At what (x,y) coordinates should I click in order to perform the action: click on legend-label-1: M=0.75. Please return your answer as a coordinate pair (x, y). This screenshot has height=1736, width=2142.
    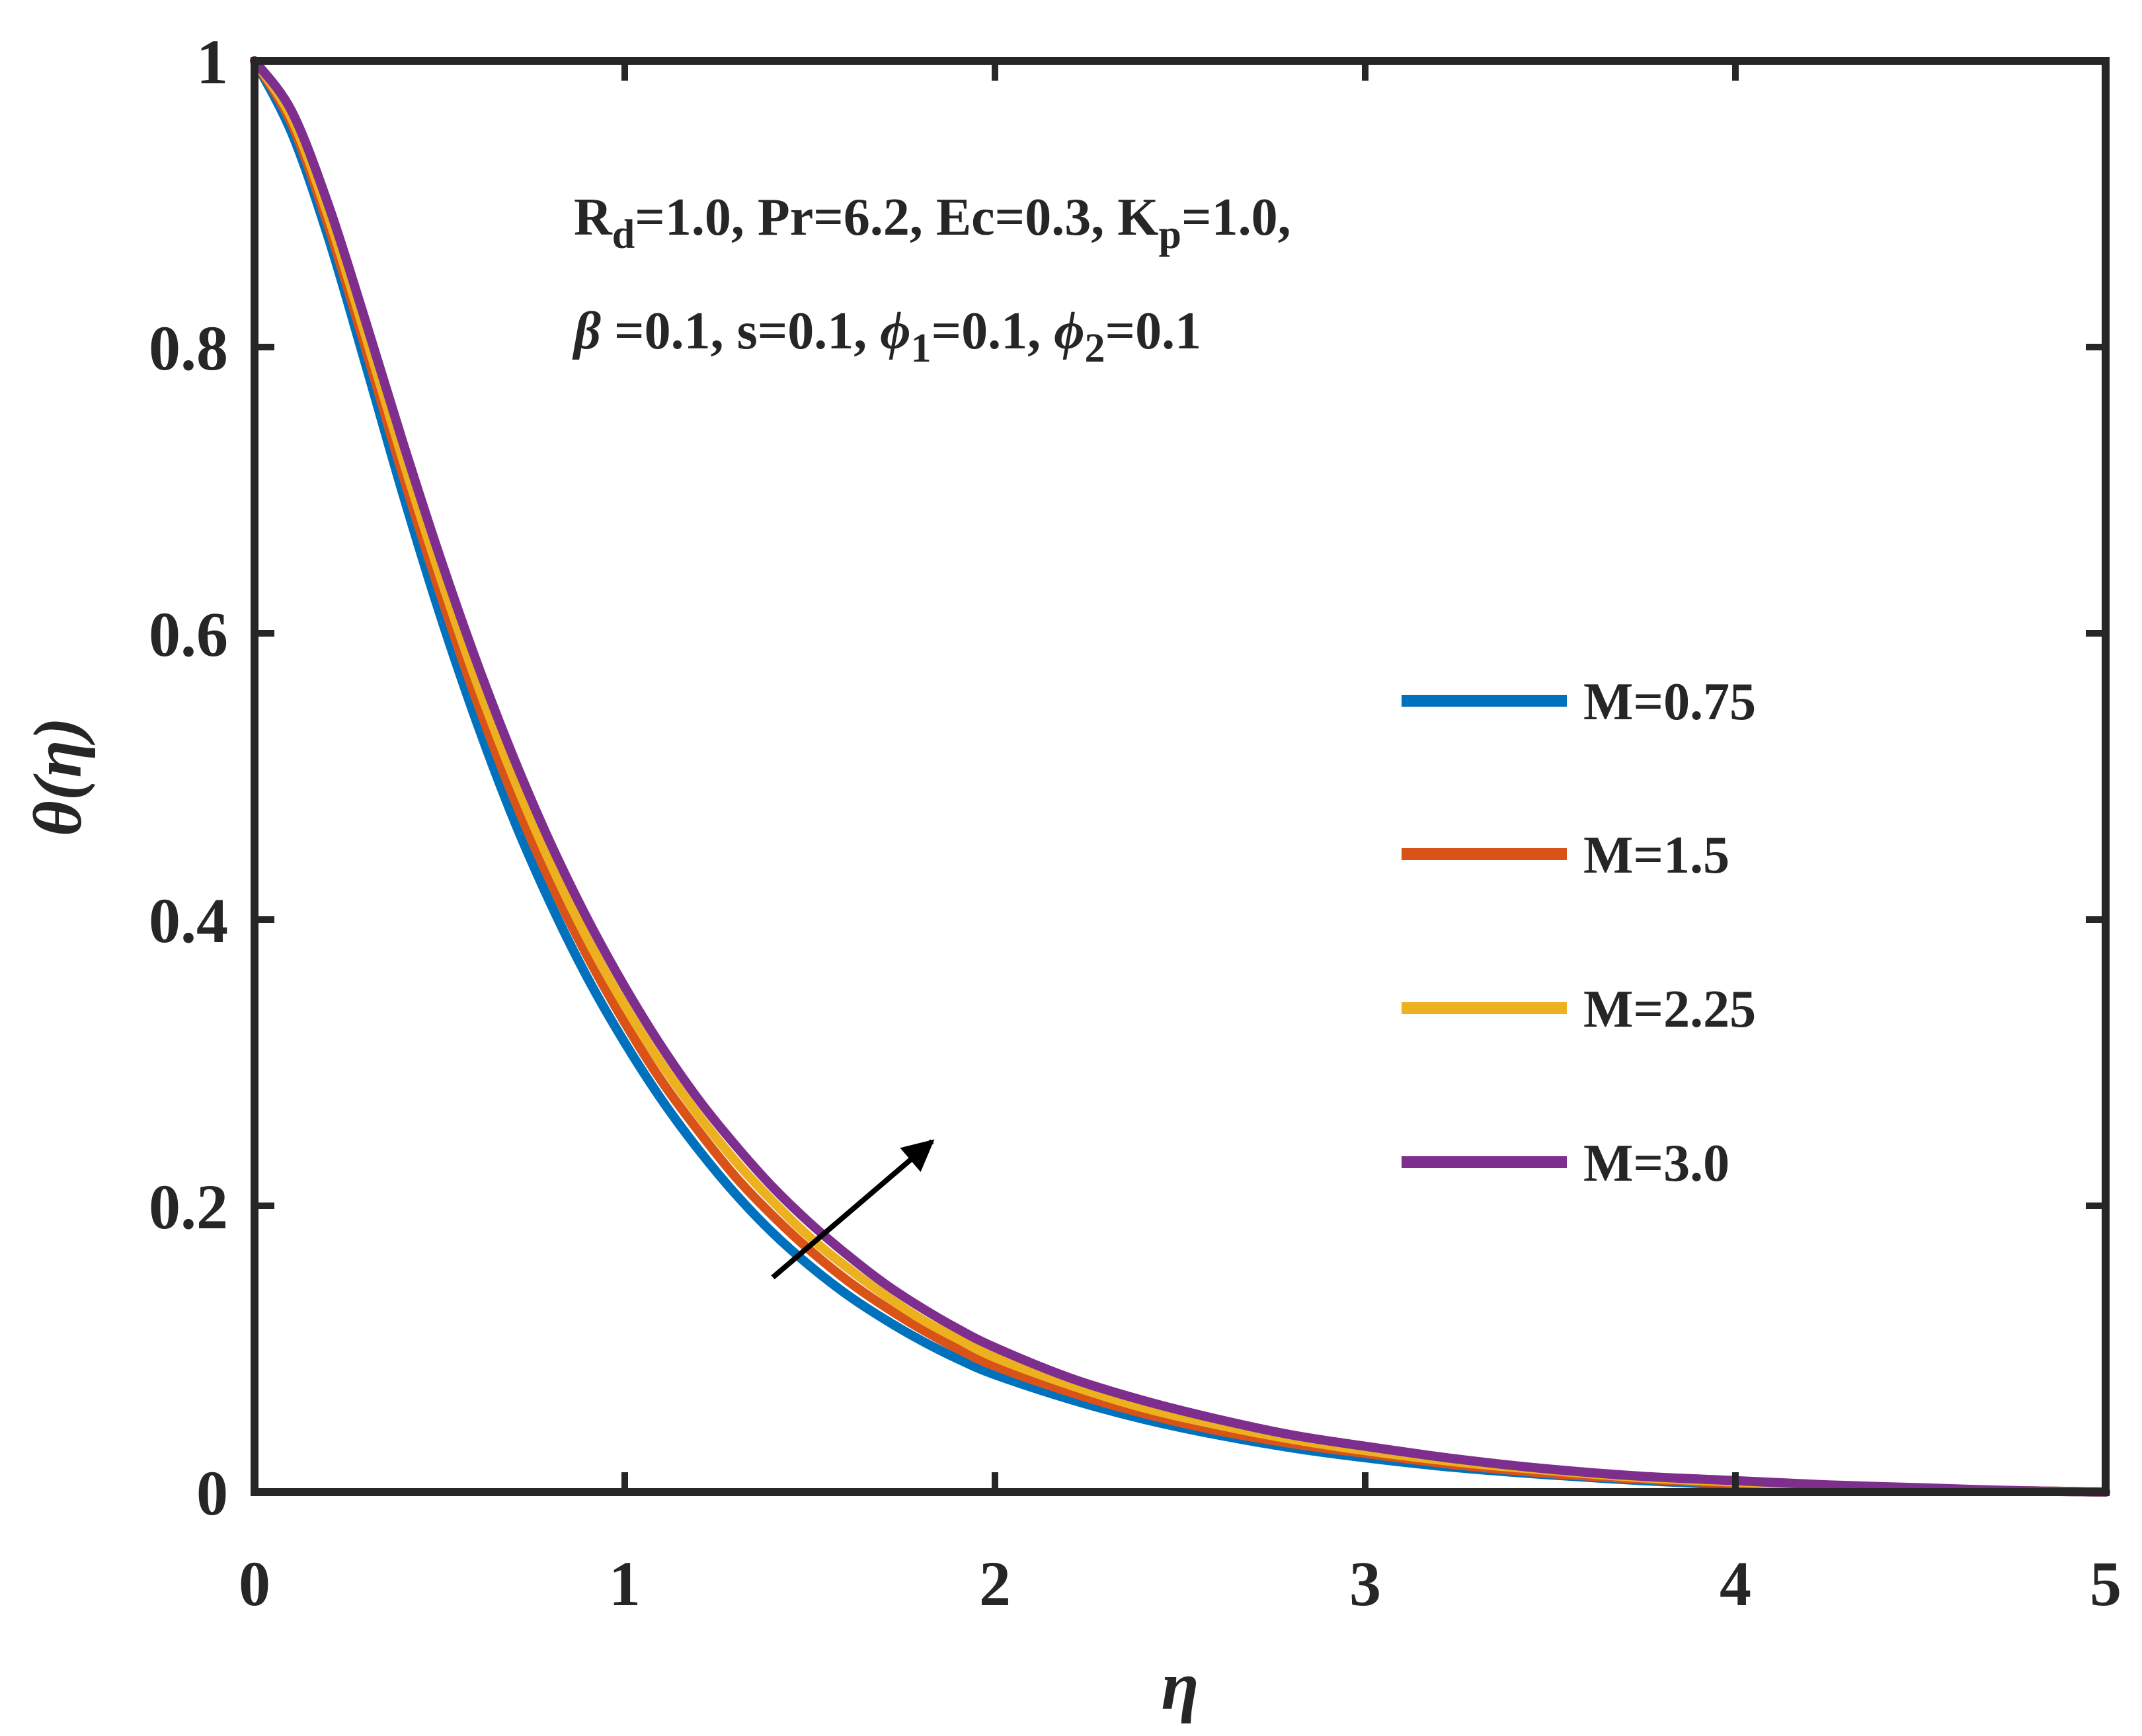
    Looking at the image, I should click on (1669, 702).